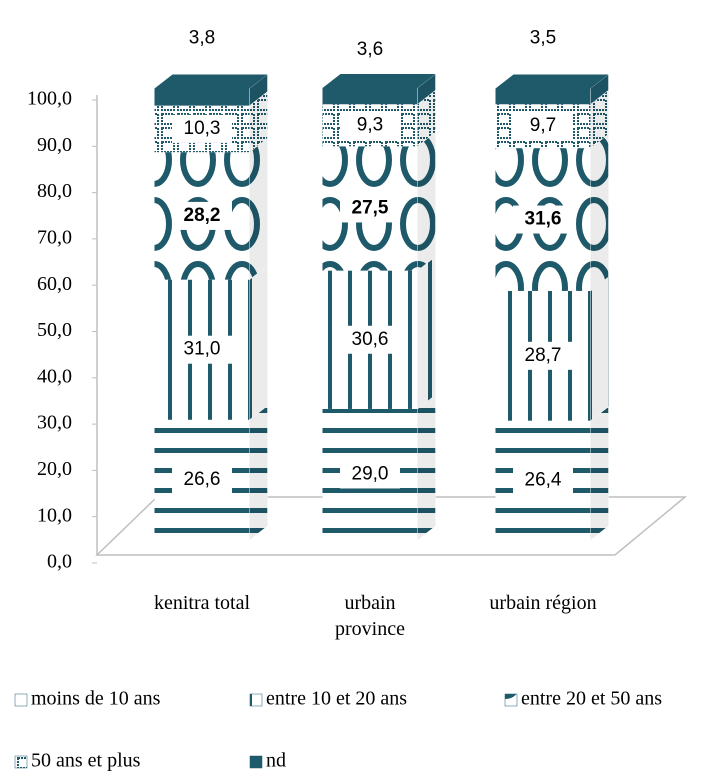 The height and width of the screenshot is (778, 702). What do you see at coordinates (54, 191) in the screenshot?
I see `y-tick-label: 80,0` at bounding box center [54, 191].